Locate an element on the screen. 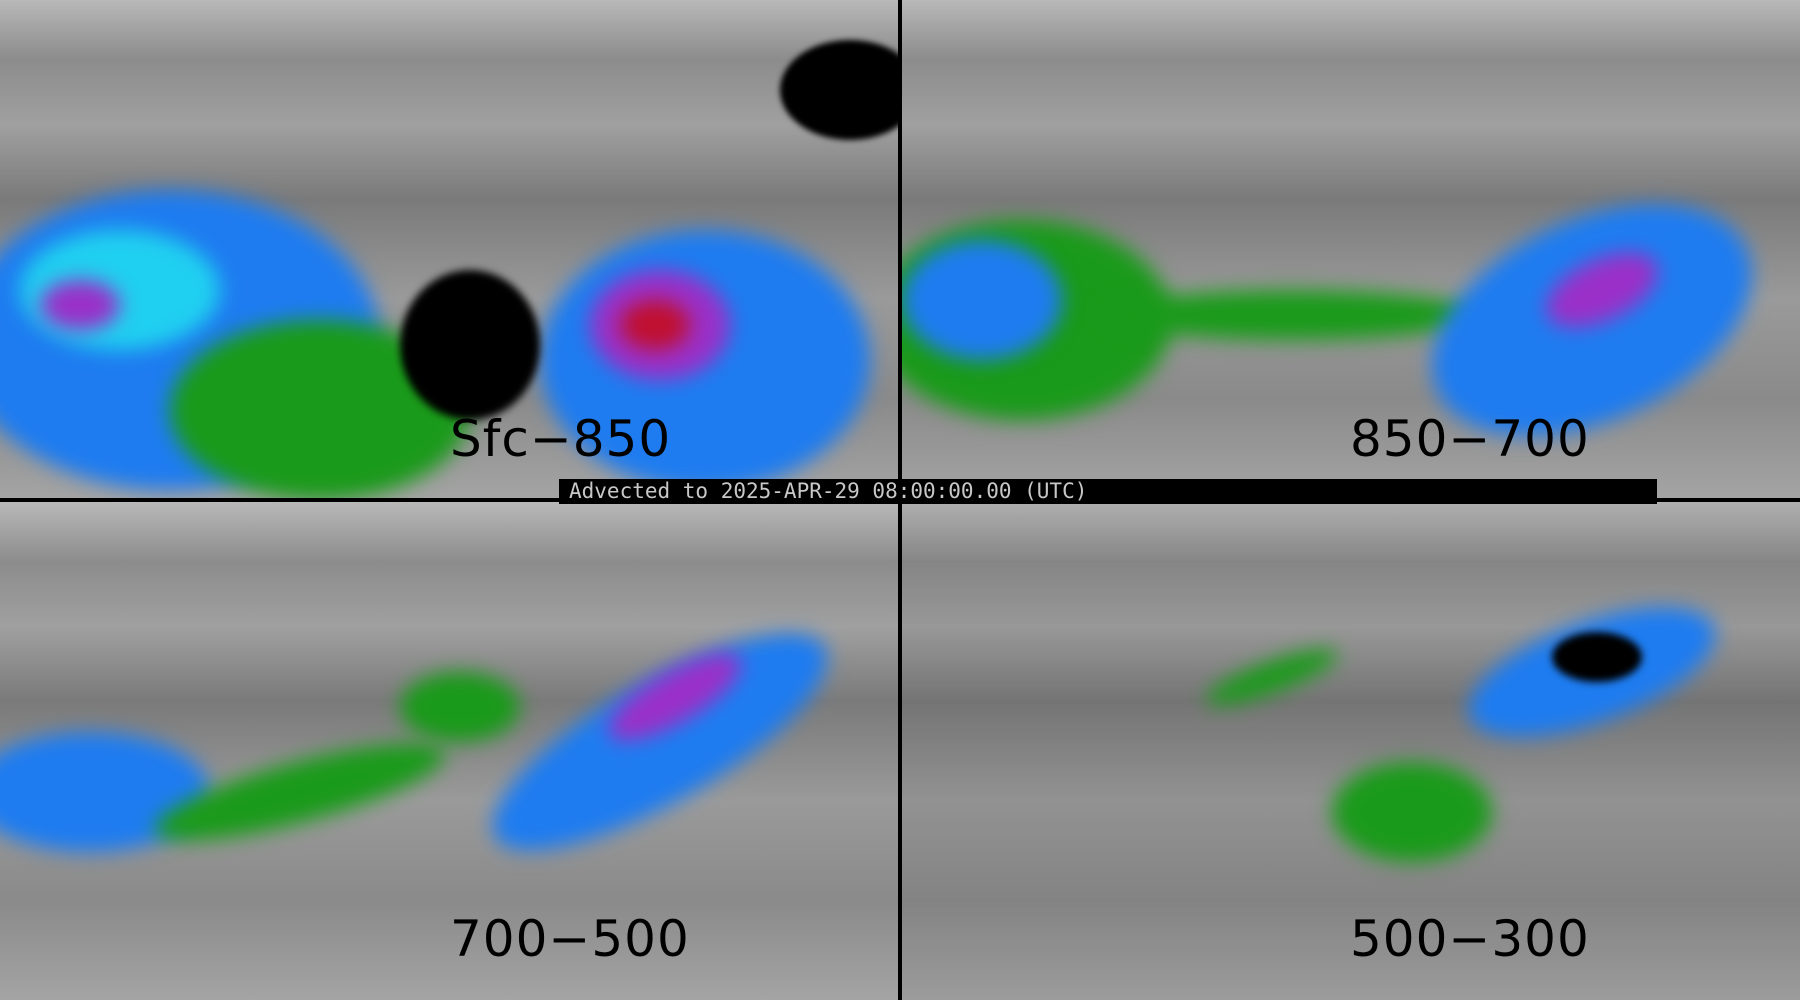 The image size is (1800, 1000). layer-label: Sfc−850 is located at coordinates (561, 439).